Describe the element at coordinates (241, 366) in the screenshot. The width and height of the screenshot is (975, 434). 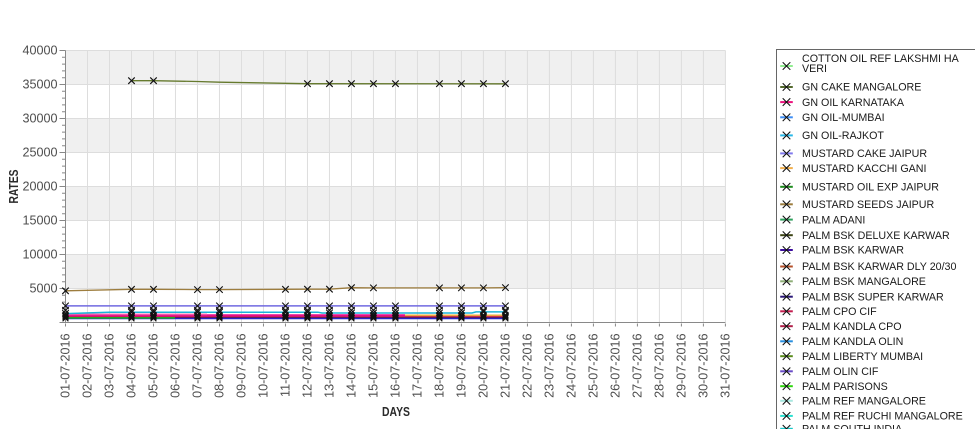
I see `svg-text: 09-07-2016` at that location.